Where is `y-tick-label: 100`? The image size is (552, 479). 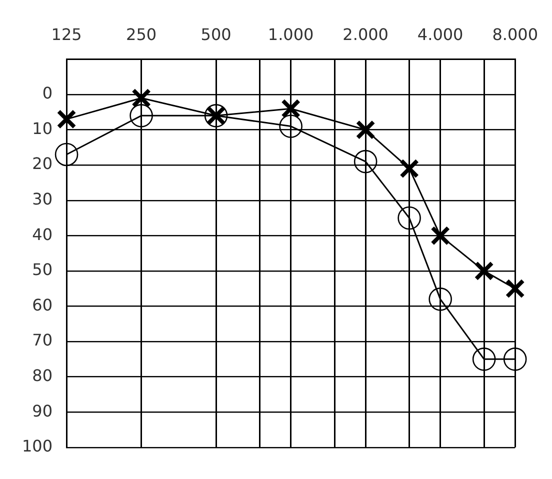 y-tick-label: 100 is located at coordinates (37, 446).